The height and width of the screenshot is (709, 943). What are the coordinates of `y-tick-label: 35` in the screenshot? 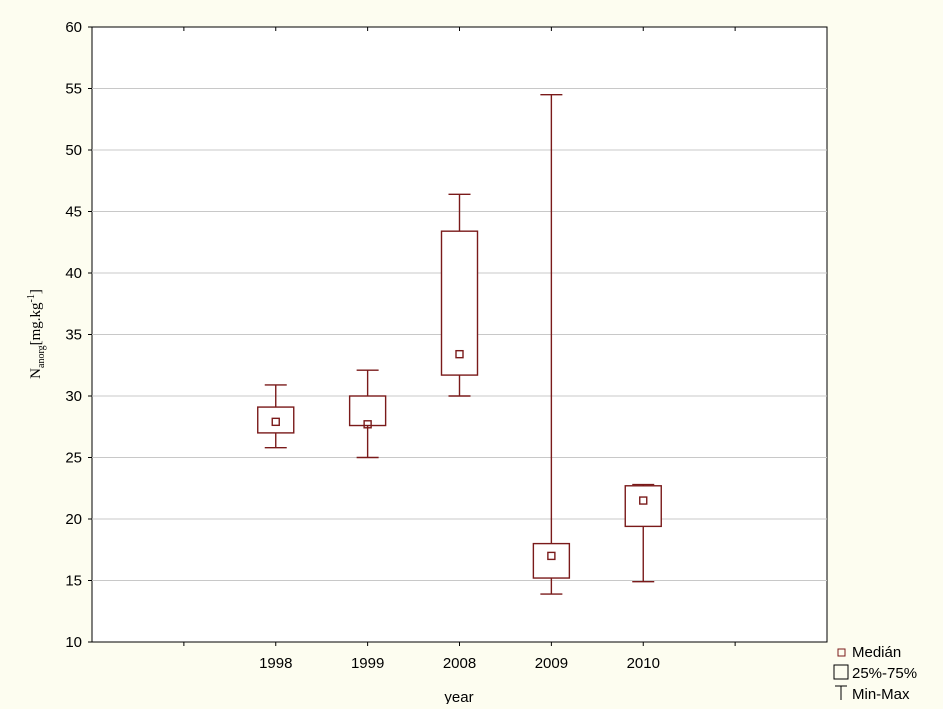 It's located at (73, 335).